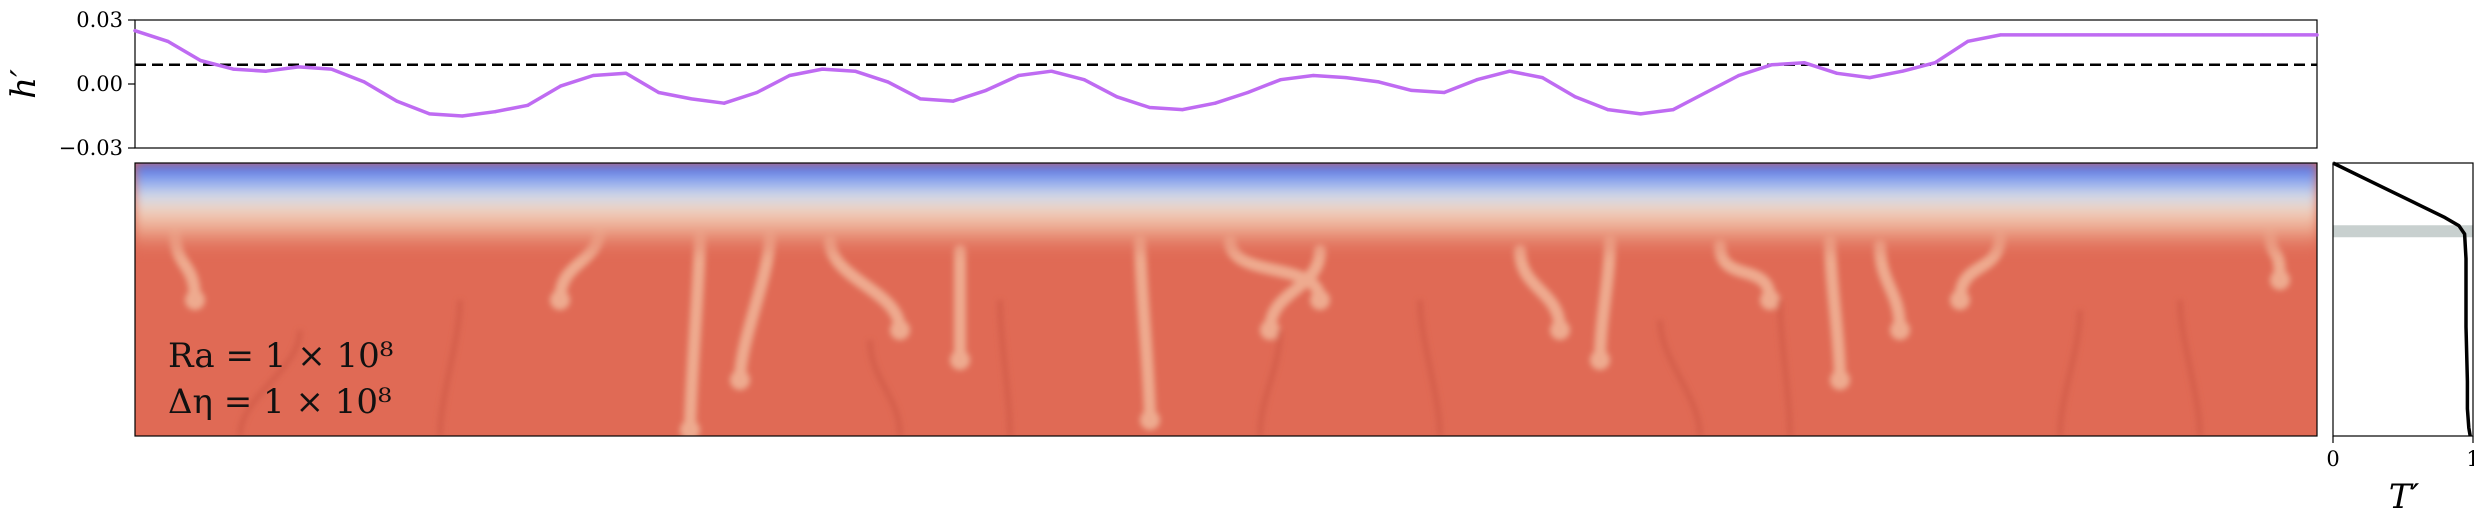  I want to click on annotation-ra: Ra = 1 × 10⁸, so click(280, 356).